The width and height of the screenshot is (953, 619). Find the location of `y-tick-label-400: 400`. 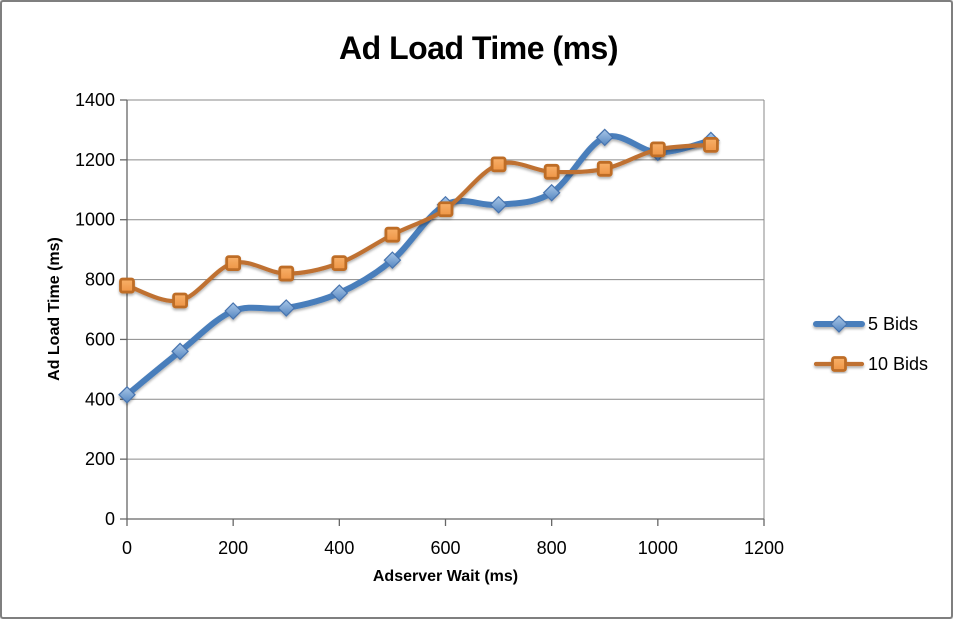

y-tick-label-400: 400 is located at coordinates (100, 399).